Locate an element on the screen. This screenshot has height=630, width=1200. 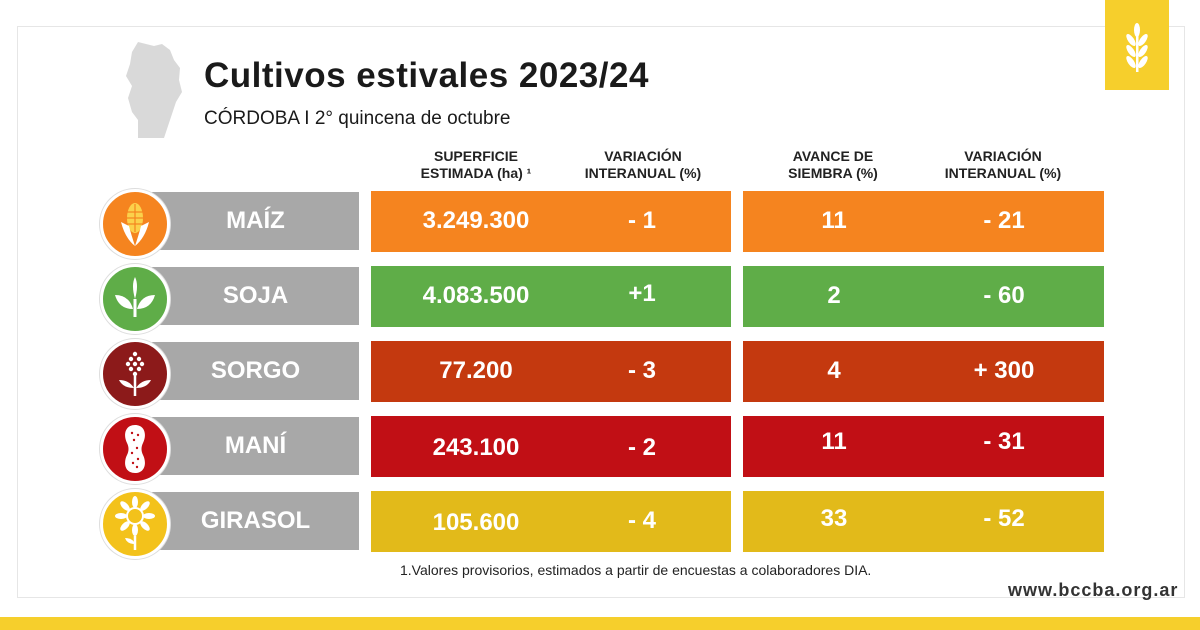
sunflower-icon is located at coordinates (135, 524).